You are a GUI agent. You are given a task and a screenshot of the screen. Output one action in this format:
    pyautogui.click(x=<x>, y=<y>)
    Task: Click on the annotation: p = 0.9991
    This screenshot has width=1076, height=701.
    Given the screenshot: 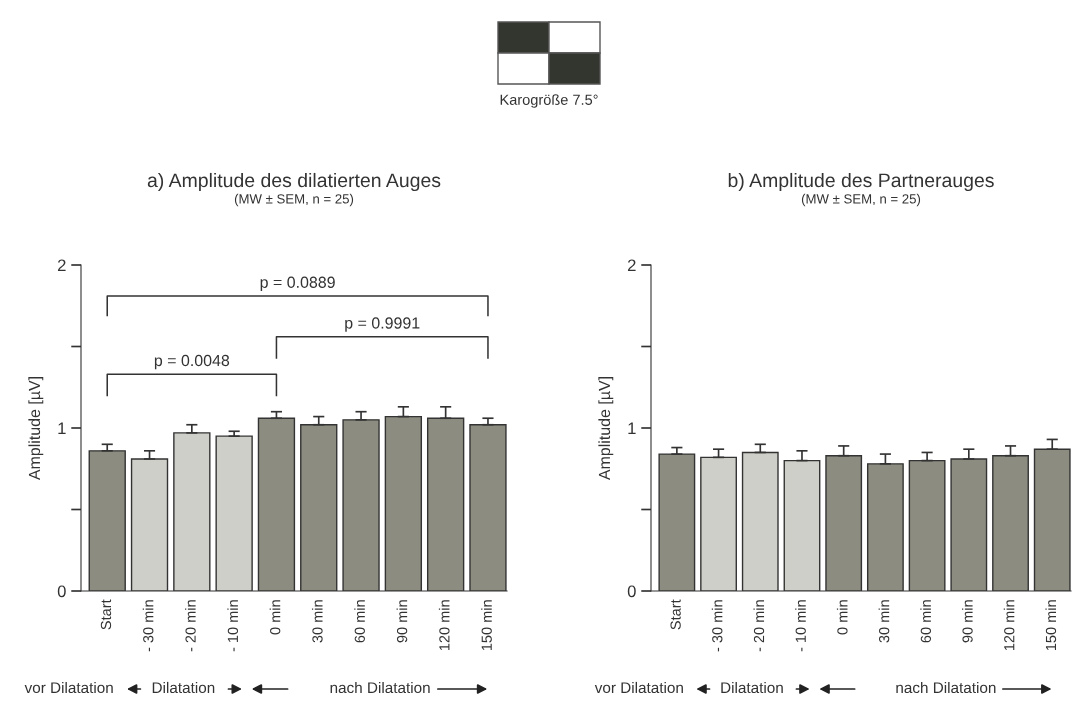 What is the action you would take?
    pyautogui.click(x=382, y=324)
    